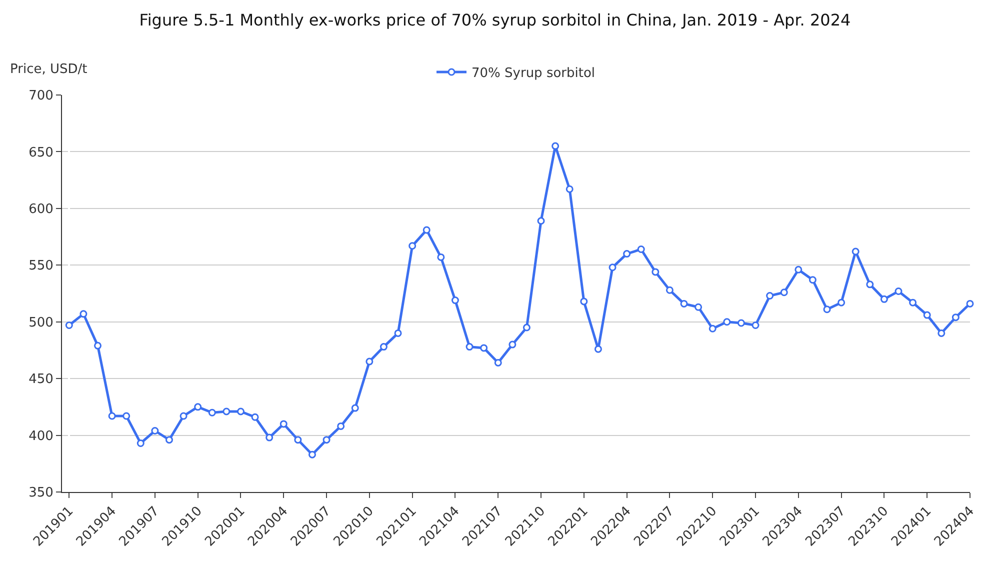 This screenshot has height=562, width=990. Describe the element at coordinates (49, 69) in the screenshot. I see `y-axis-title: Price, USD/t` at that location.